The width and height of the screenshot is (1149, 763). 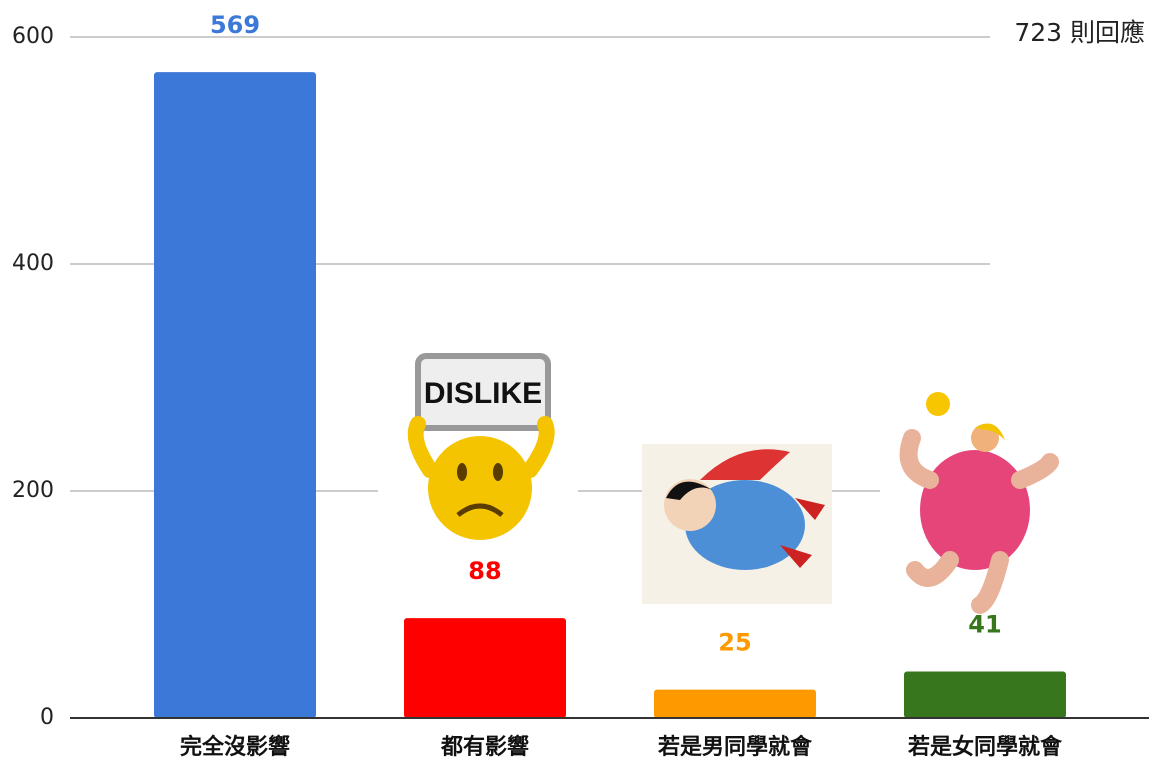 I want to click on sign-text: DISLIKE, so click(x=483, y=393).